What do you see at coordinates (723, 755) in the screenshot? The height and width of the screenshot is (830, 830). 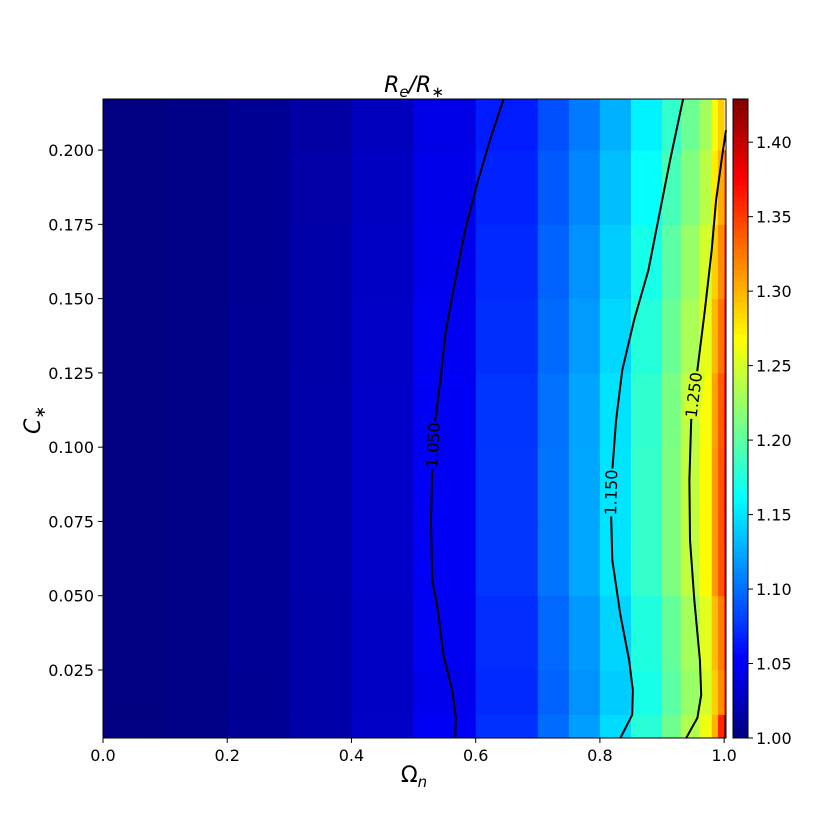 I see `x-tick-label: 1.0` at bounding box center [723, 755].